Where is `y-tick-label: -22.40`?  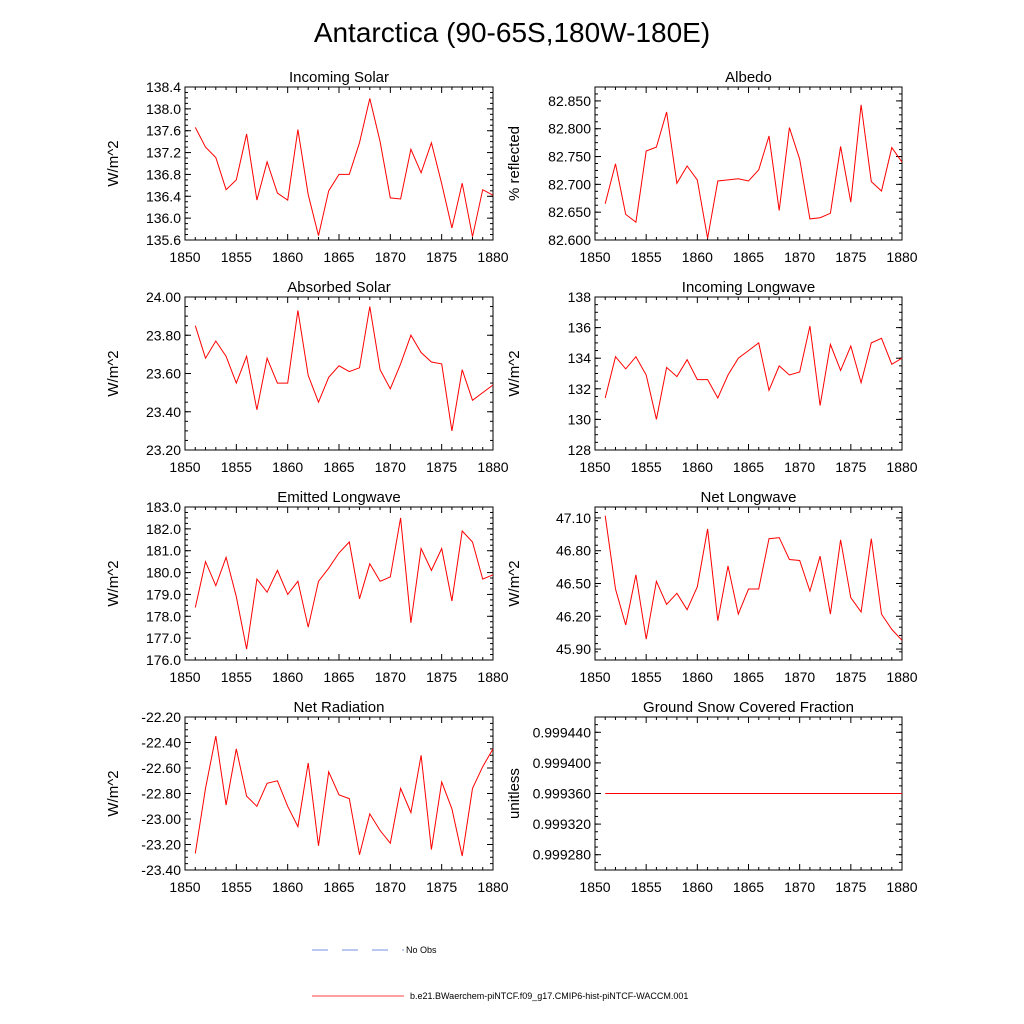
y-tick-label: -22.40 is located at coordinates (161, 743).